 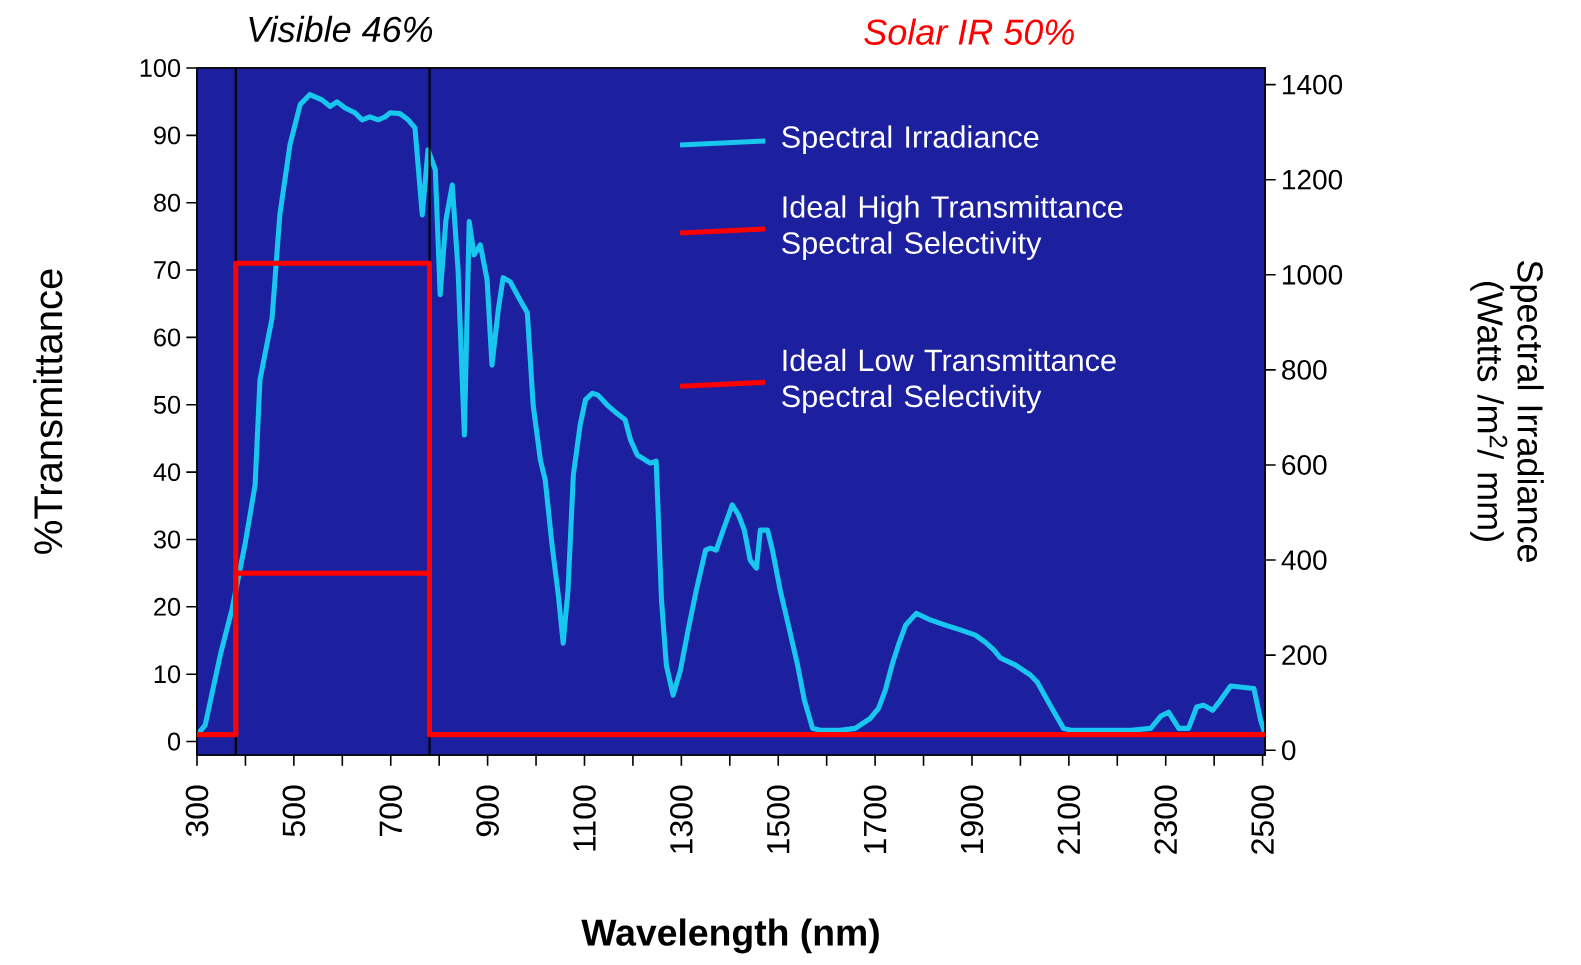 What do you see at coordinates (48, 411) in the screenshot?
I see `y-axis-title: %Transmittance` at bounding box center [48, 411].